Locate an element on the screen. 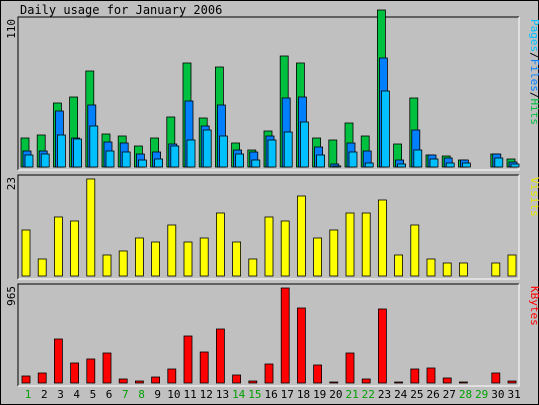  y-max-label: 23 is located at coordinates (11, 183).